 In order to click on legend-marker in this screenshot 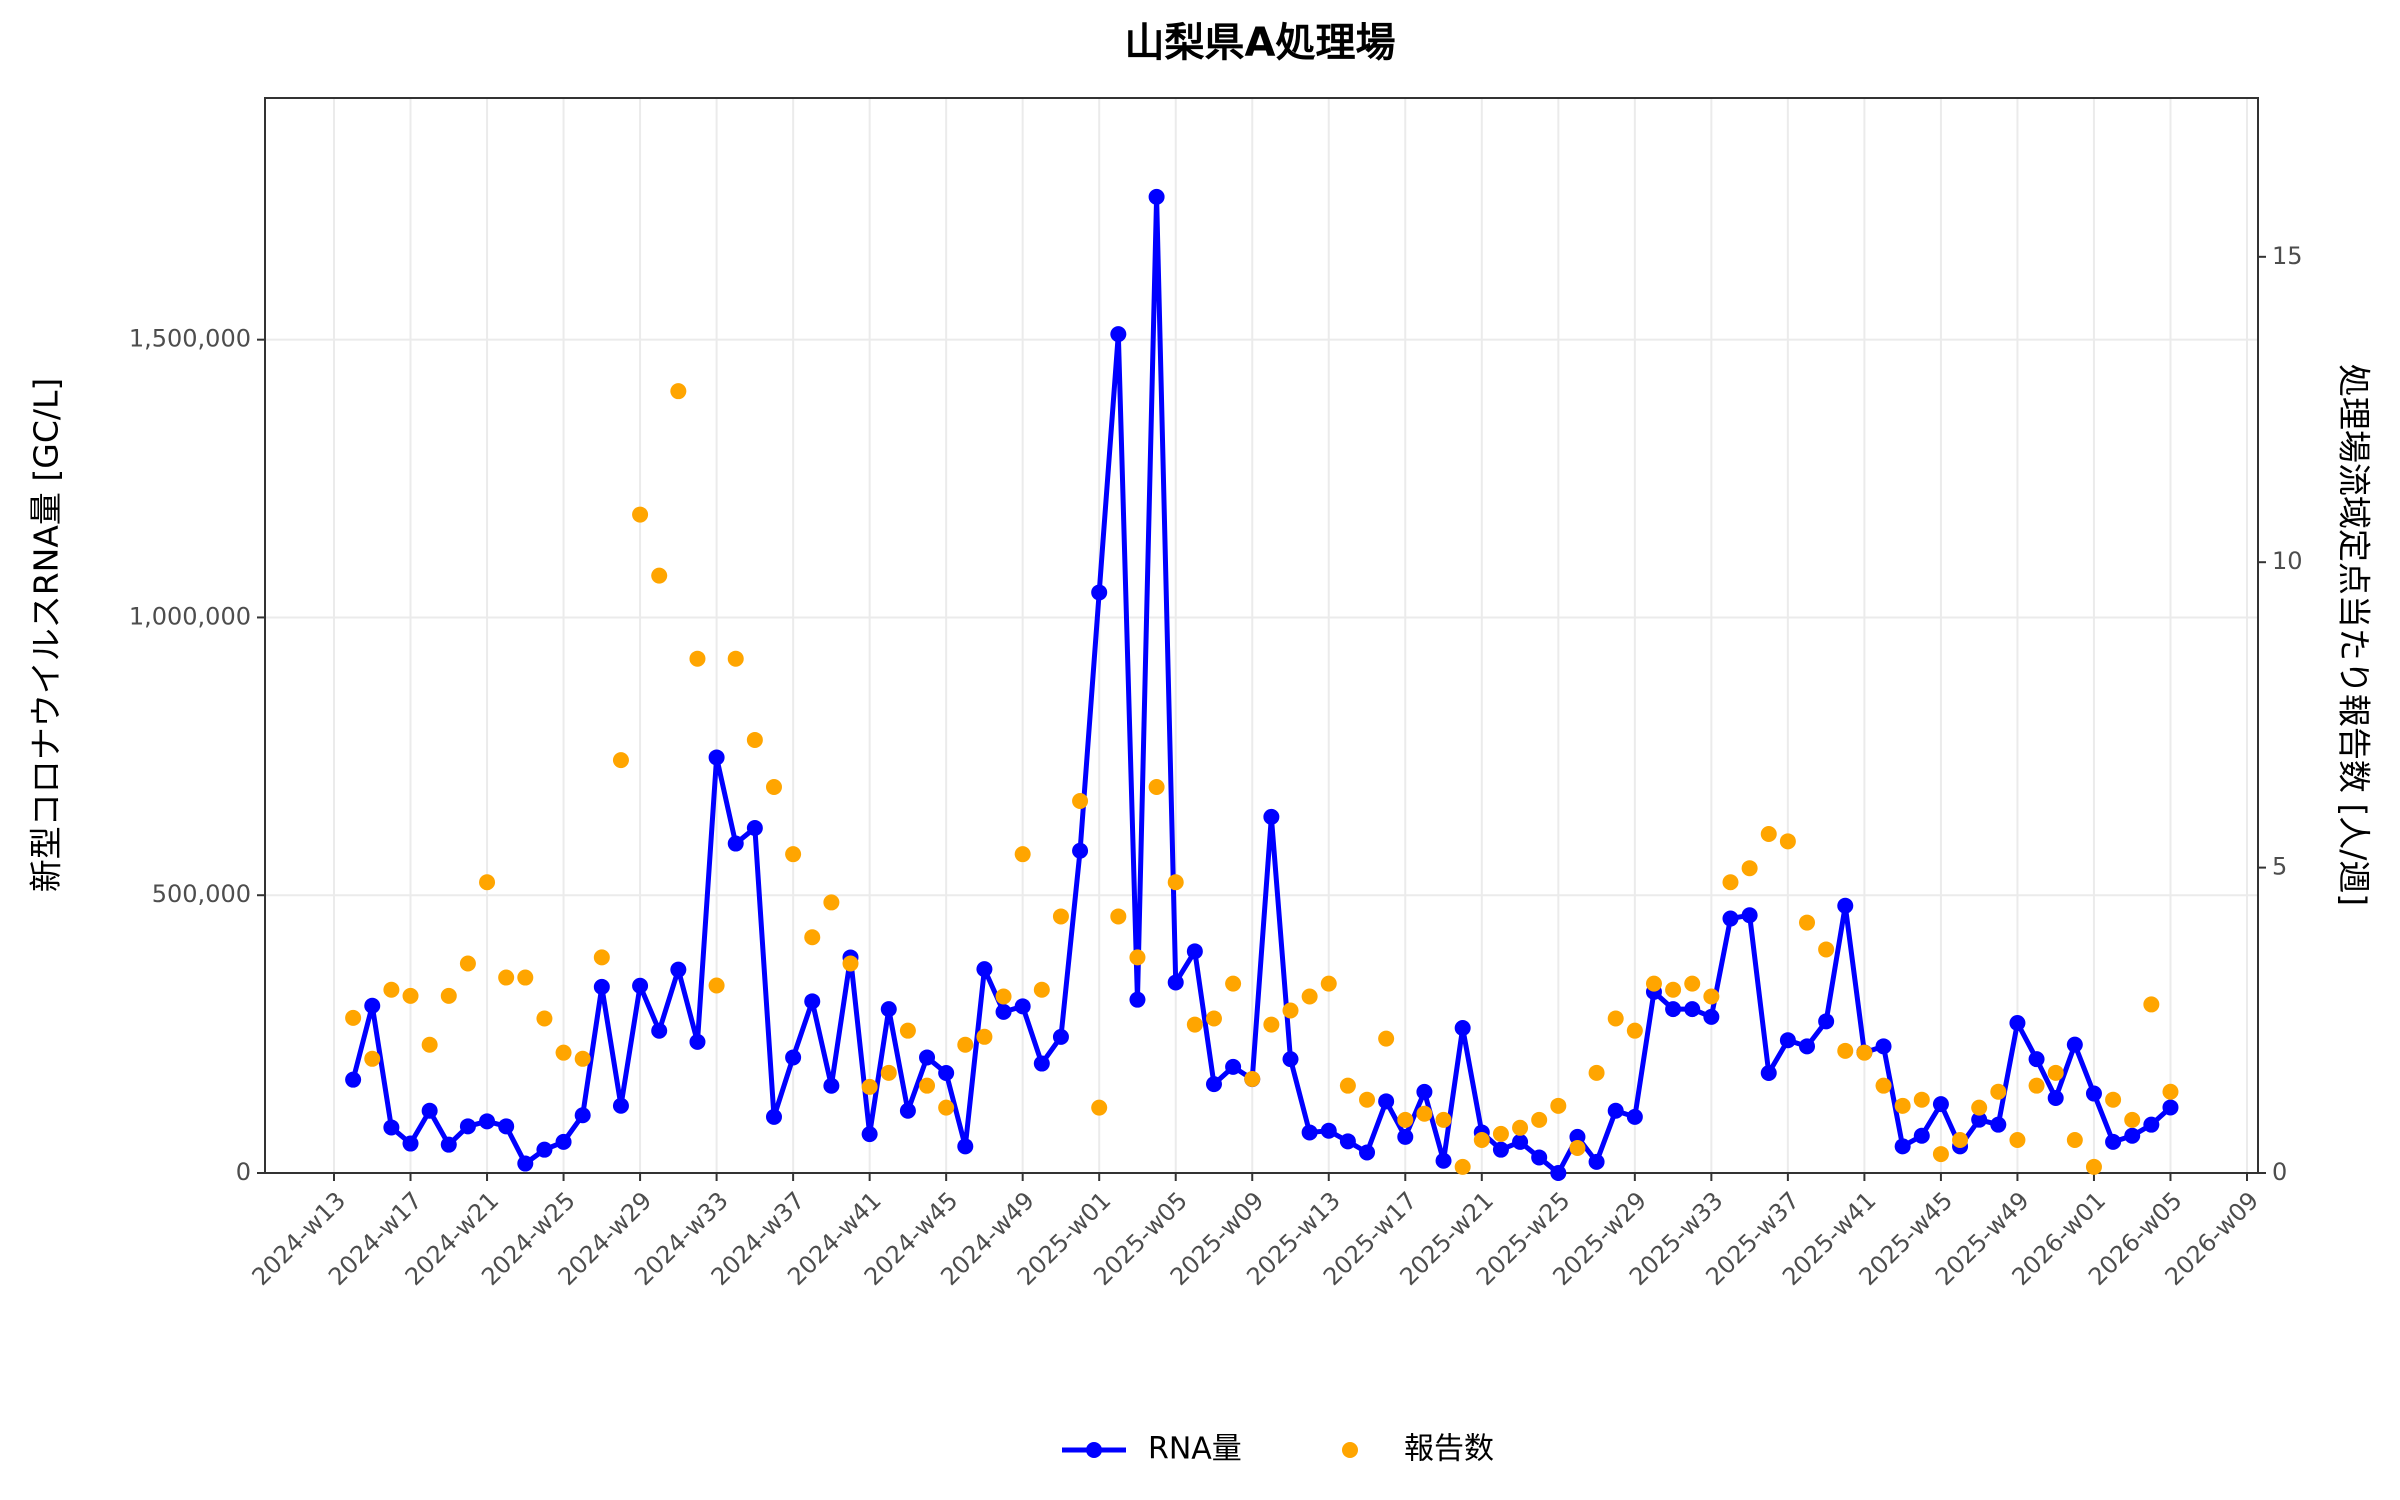, I will do `click(1094, 1450)`.